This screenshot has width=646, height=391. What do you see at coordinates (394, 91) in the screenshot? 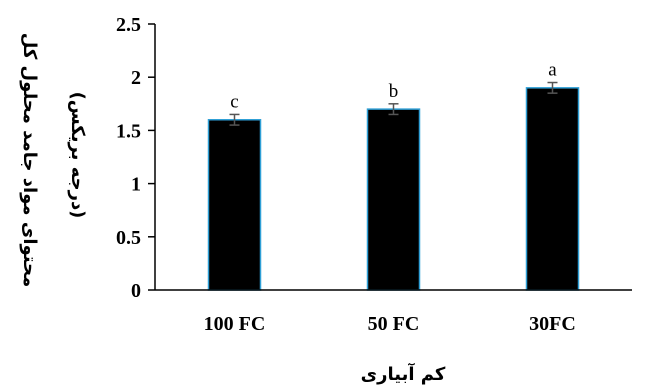
I see `significance-letter: b` at bounding box center [394, 91].